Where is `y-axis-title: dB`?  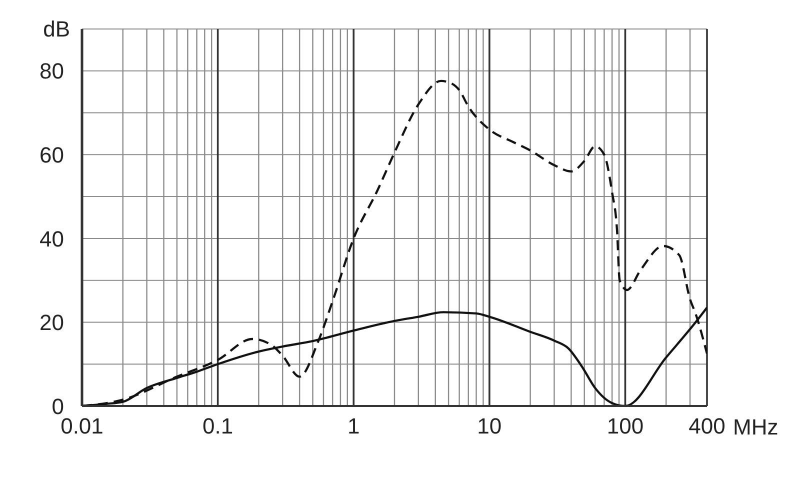
y-axis-title: dB is located at coordinates (56, 29).